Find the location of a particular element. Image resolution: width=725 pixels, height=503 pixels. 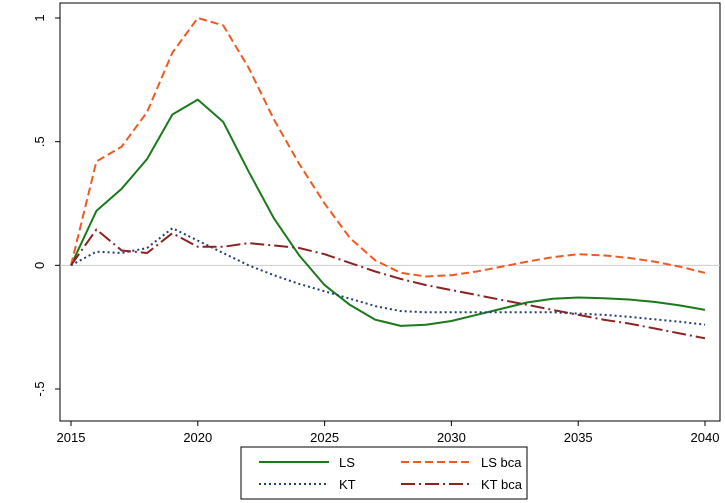

y-tick-label: -.5 is located at coordinates (39, 388).